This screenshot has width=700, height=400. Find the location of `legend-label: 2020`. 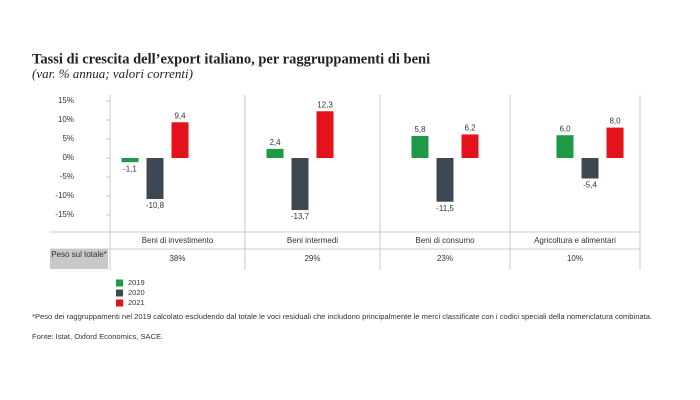

legend-label: 2020 is located at coordinates (136, 292).